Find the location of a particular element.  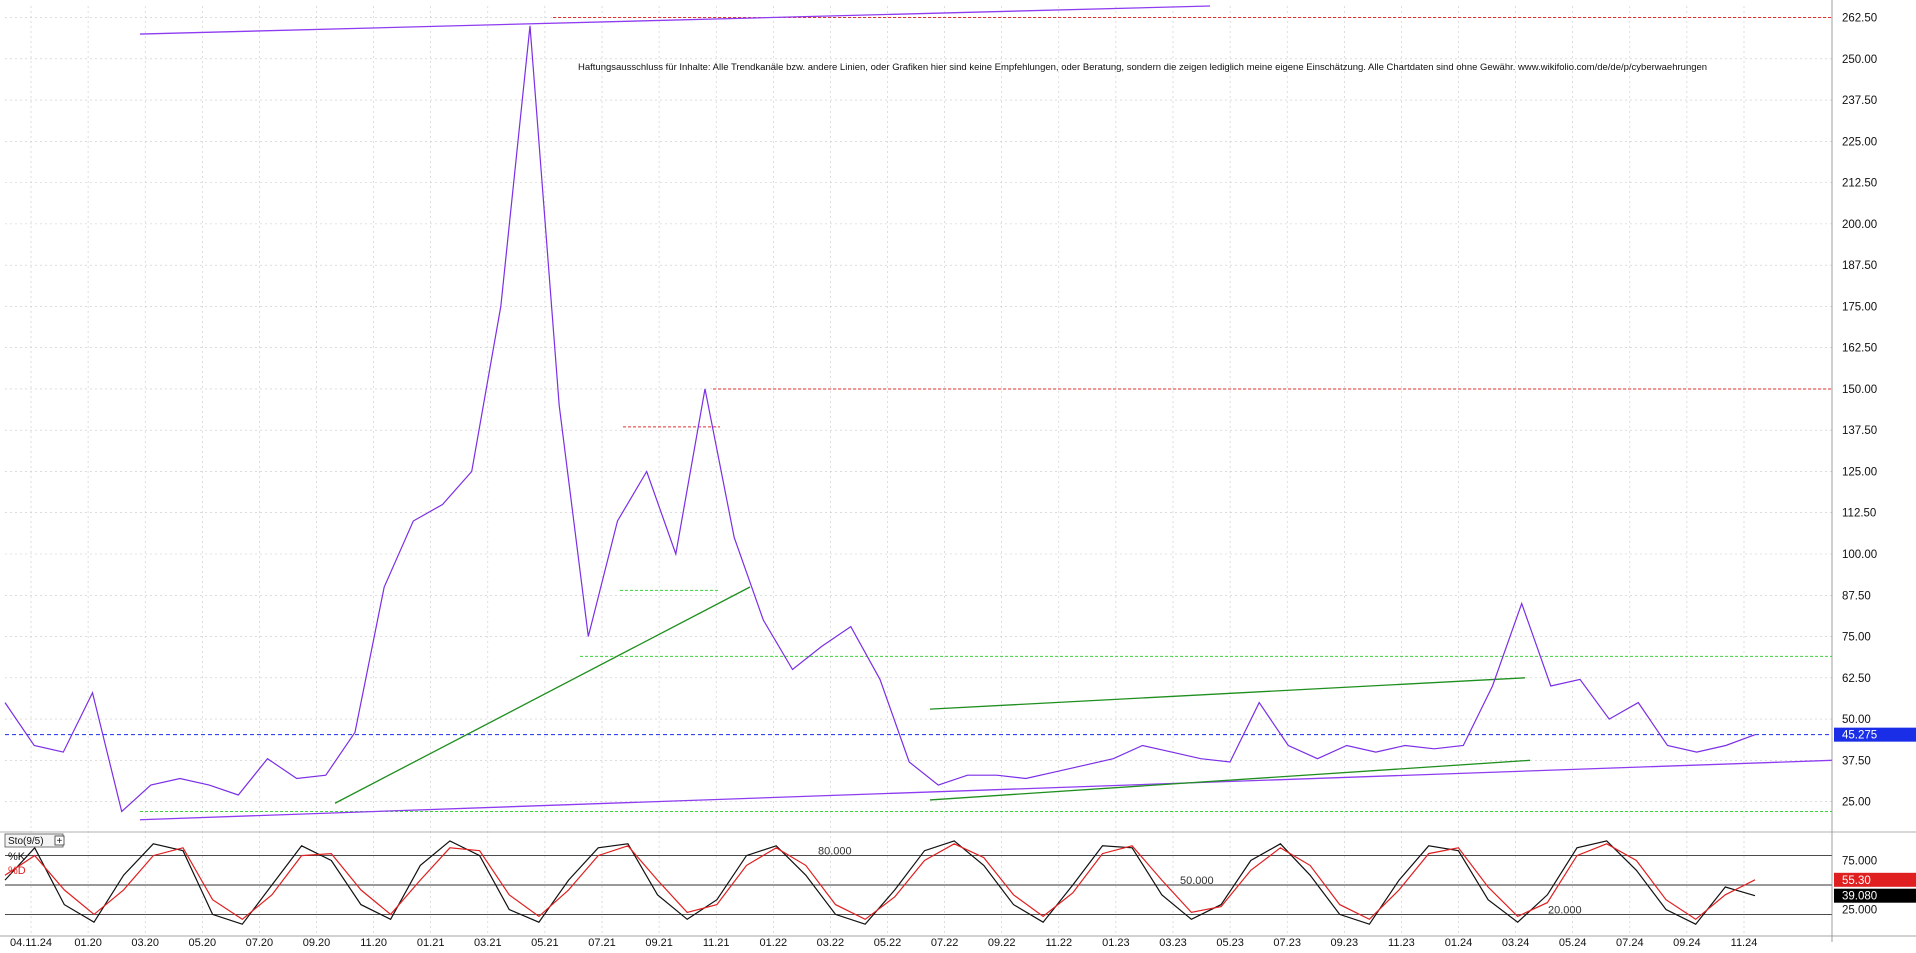

x-tick-label: 07.23 is located at coordinates (1287, 942).